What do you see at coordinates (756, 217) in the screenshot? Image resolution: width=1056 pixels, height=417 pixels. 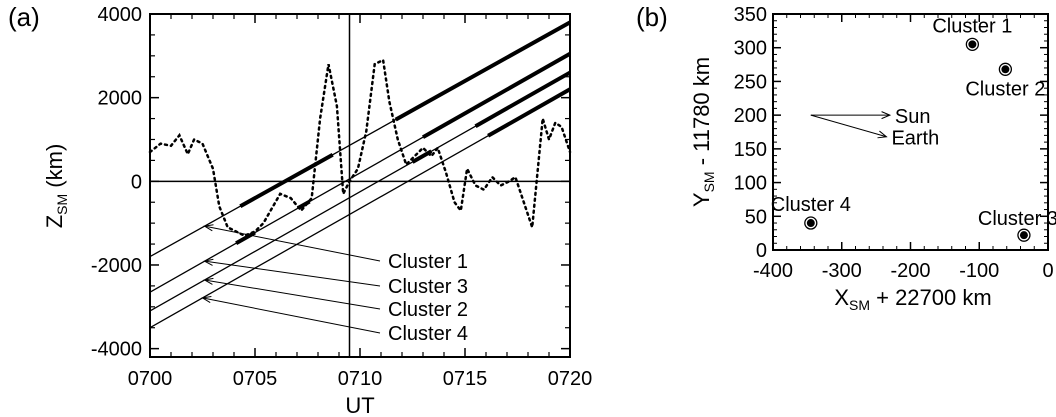 I see `y-tick-label: 50` at bounding box center [756, 217].